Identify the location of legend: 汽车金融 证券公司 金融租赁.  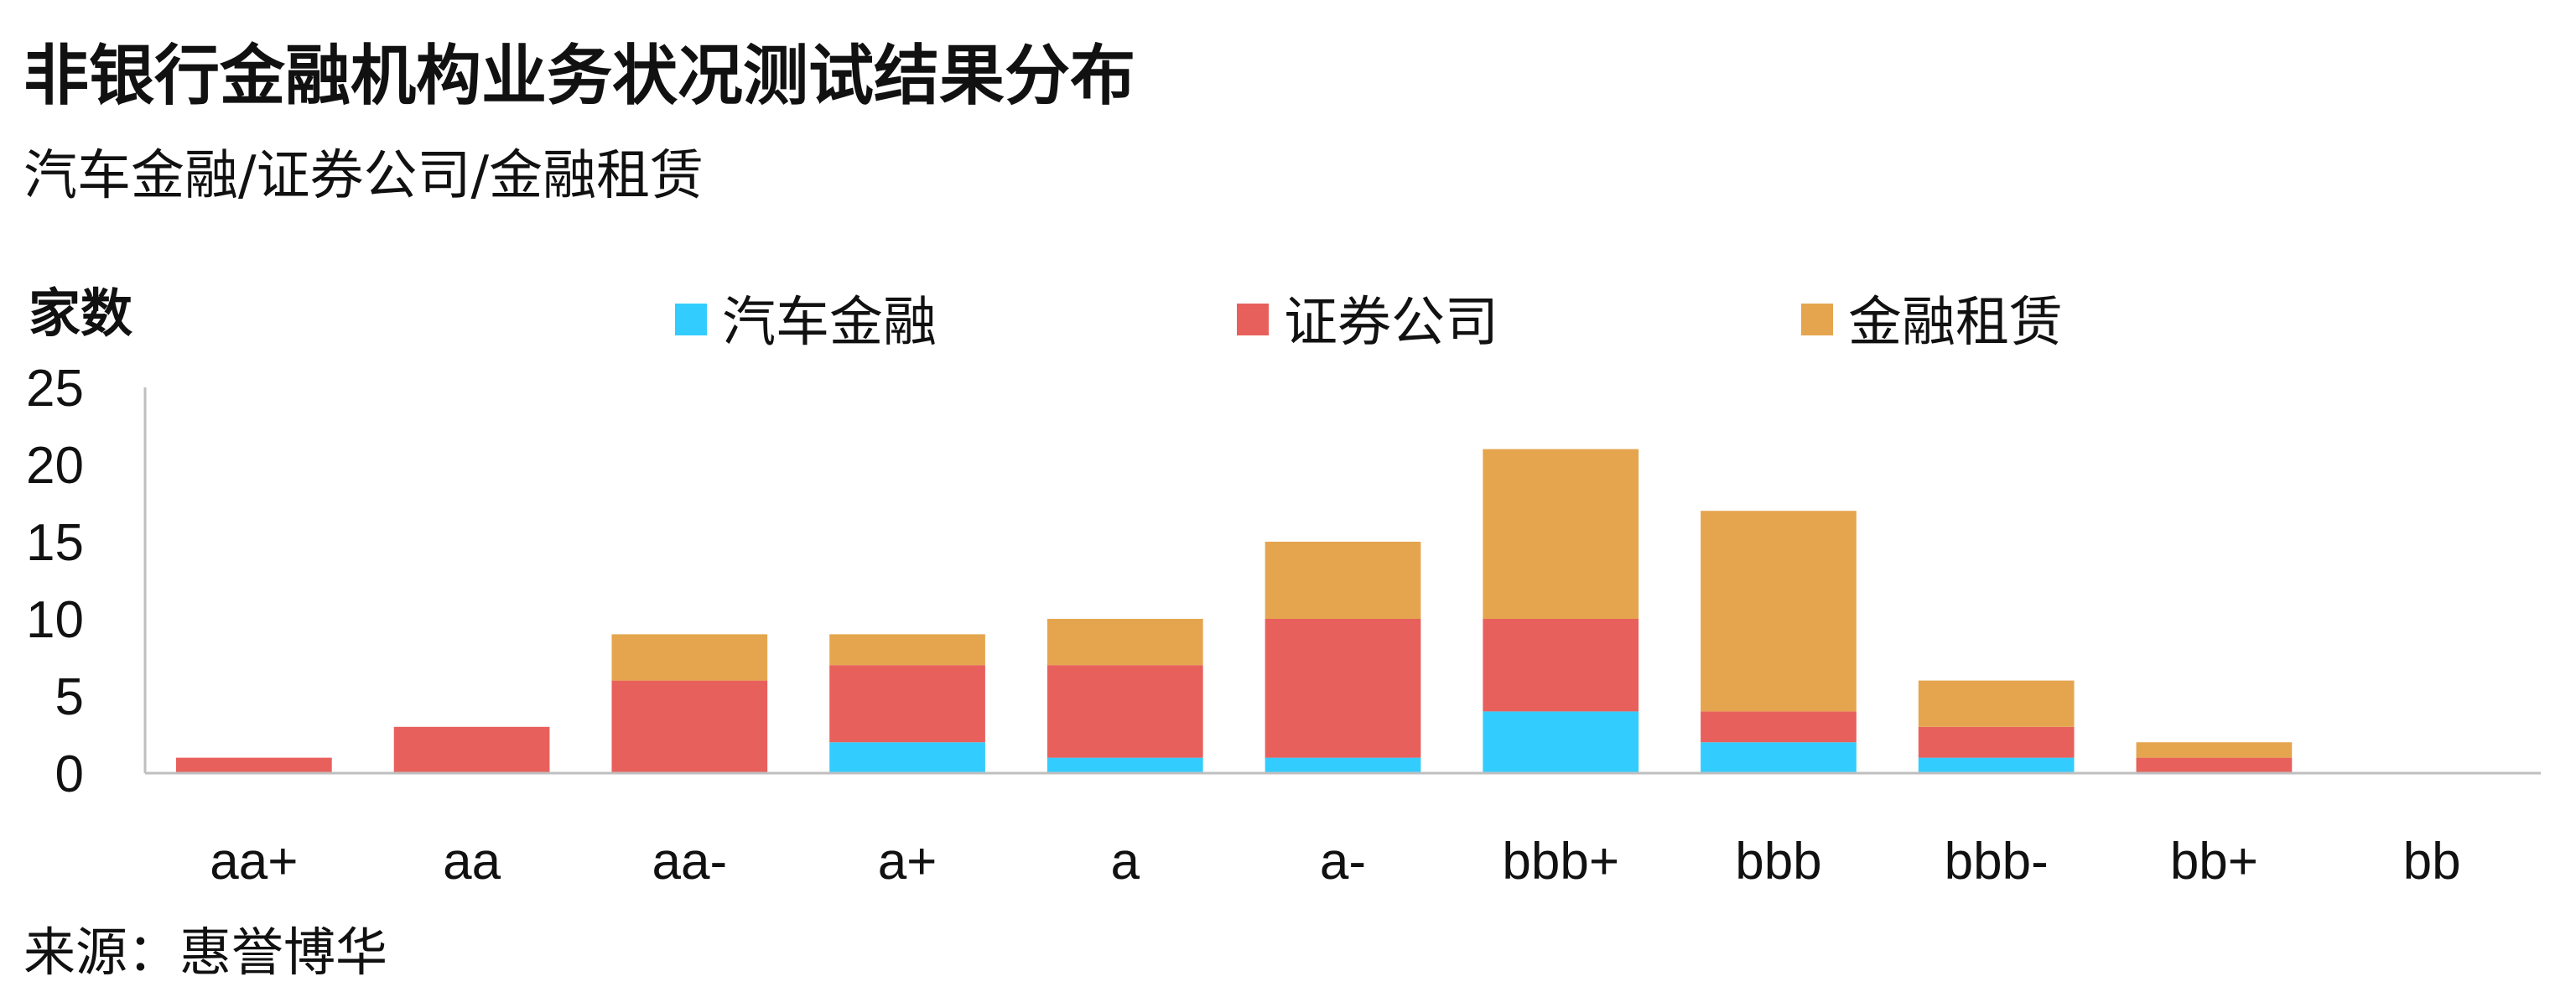
(1369, 323).